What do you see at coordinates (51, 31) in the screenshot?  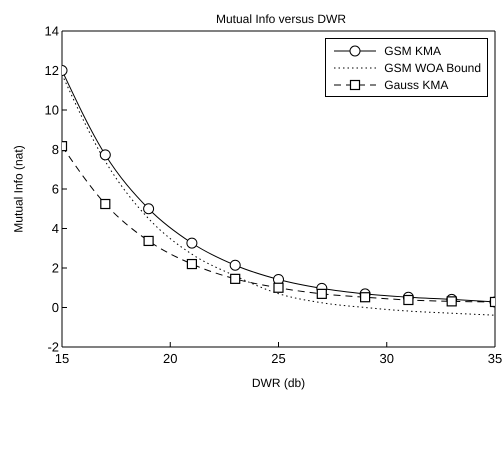 I see `y-tick-label: 14` at bounding box center [51, 31].